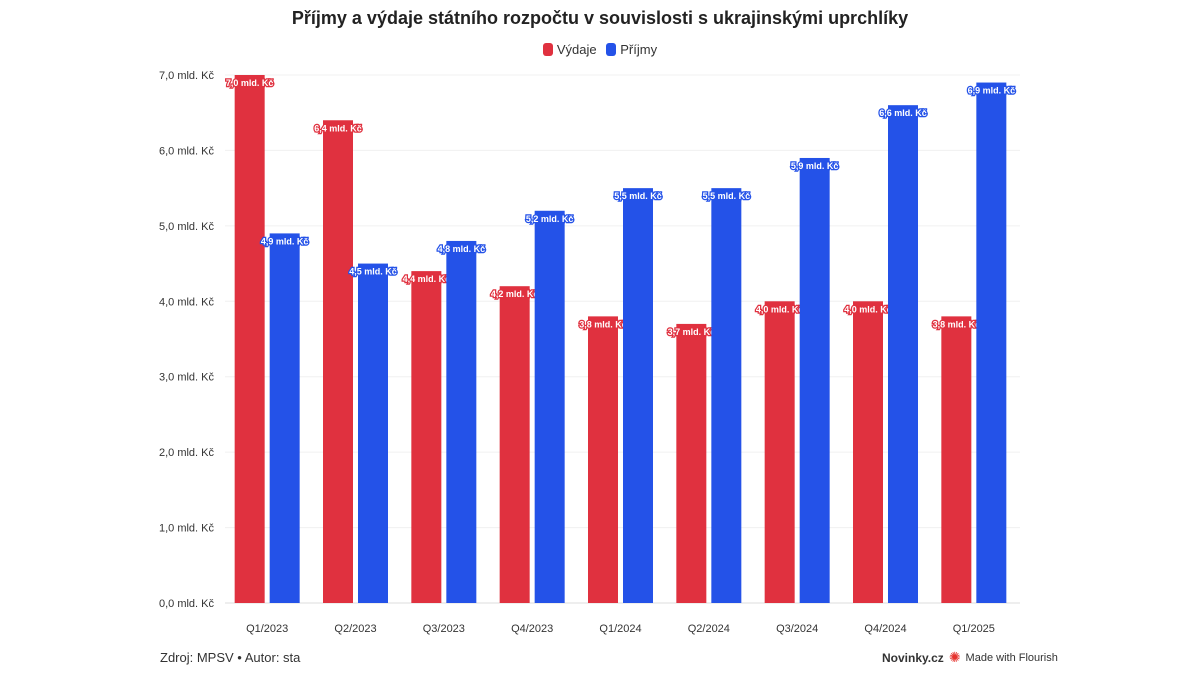  Describe the element at coordinates (547, 49) in the screenshot. I see `legend-swatch-red` at that location.